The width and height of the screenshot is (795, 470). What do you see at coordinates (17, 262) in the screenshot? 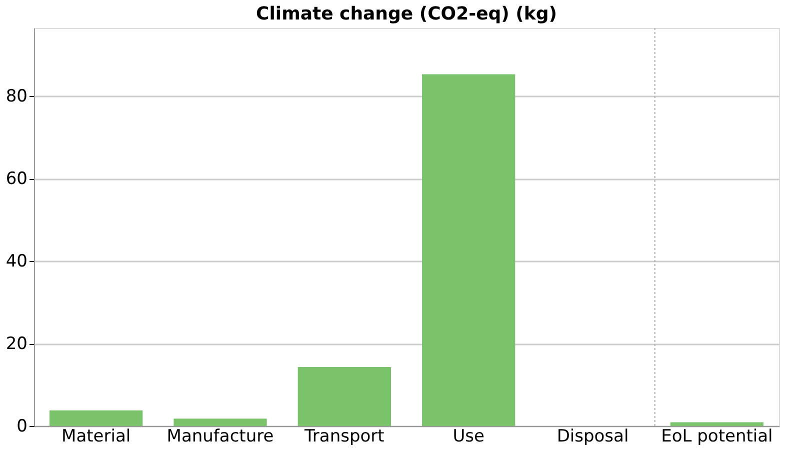
I see `y-tick-label: 40` at bounding box center [17, 262].